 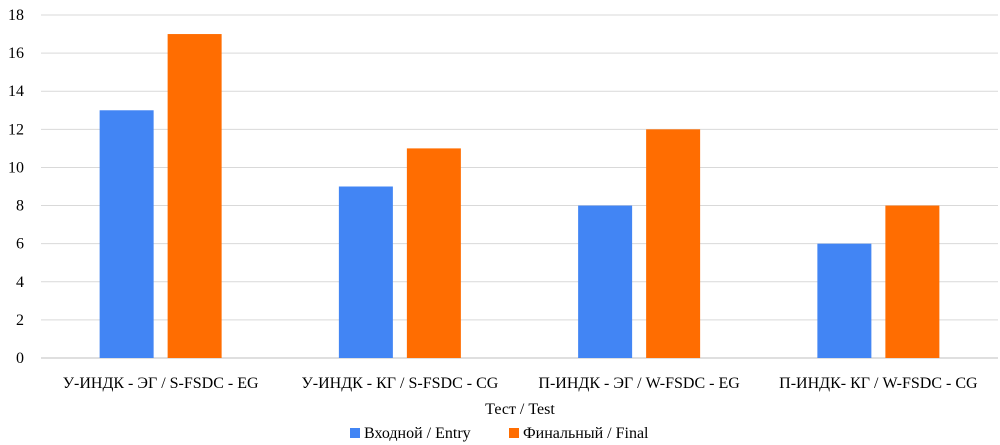 I want to click on y-tick-label: 0, so click(x=20, y=358).